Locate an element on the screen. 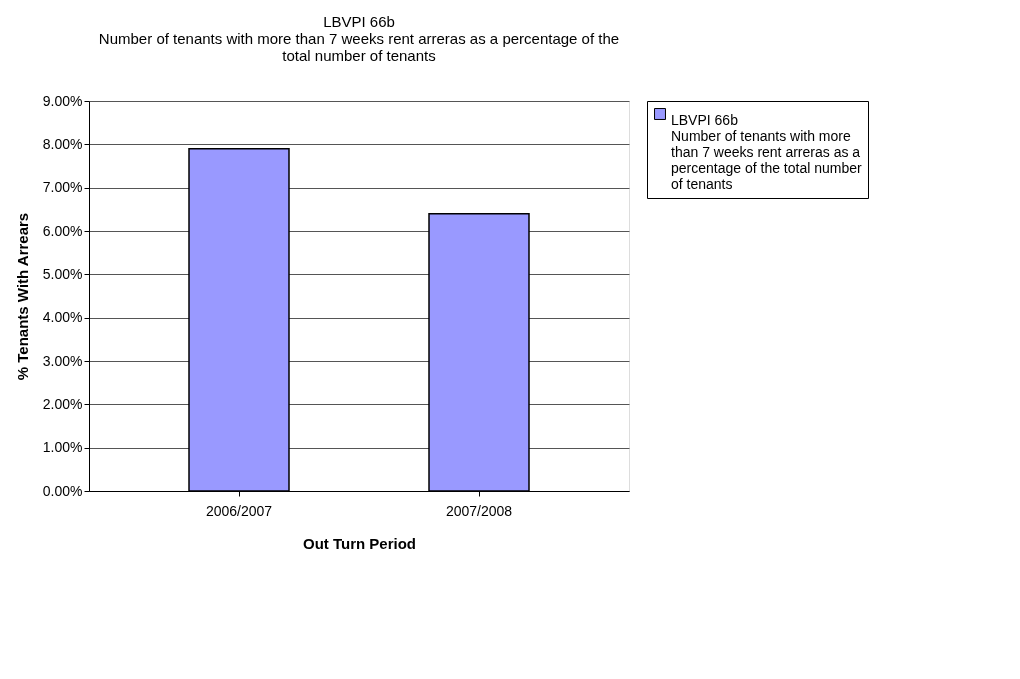 This screenshot has width=1020, height=679. y-tick-label: 8.00% is located at coordinates (62, 143).